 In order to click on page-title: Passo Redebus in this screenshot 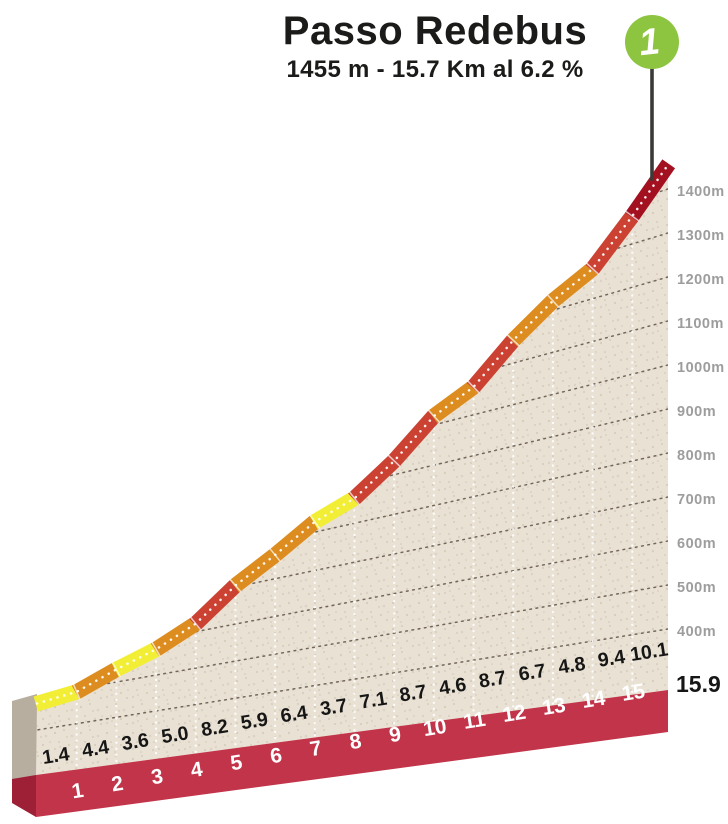, I will do `click(435, 31)`.